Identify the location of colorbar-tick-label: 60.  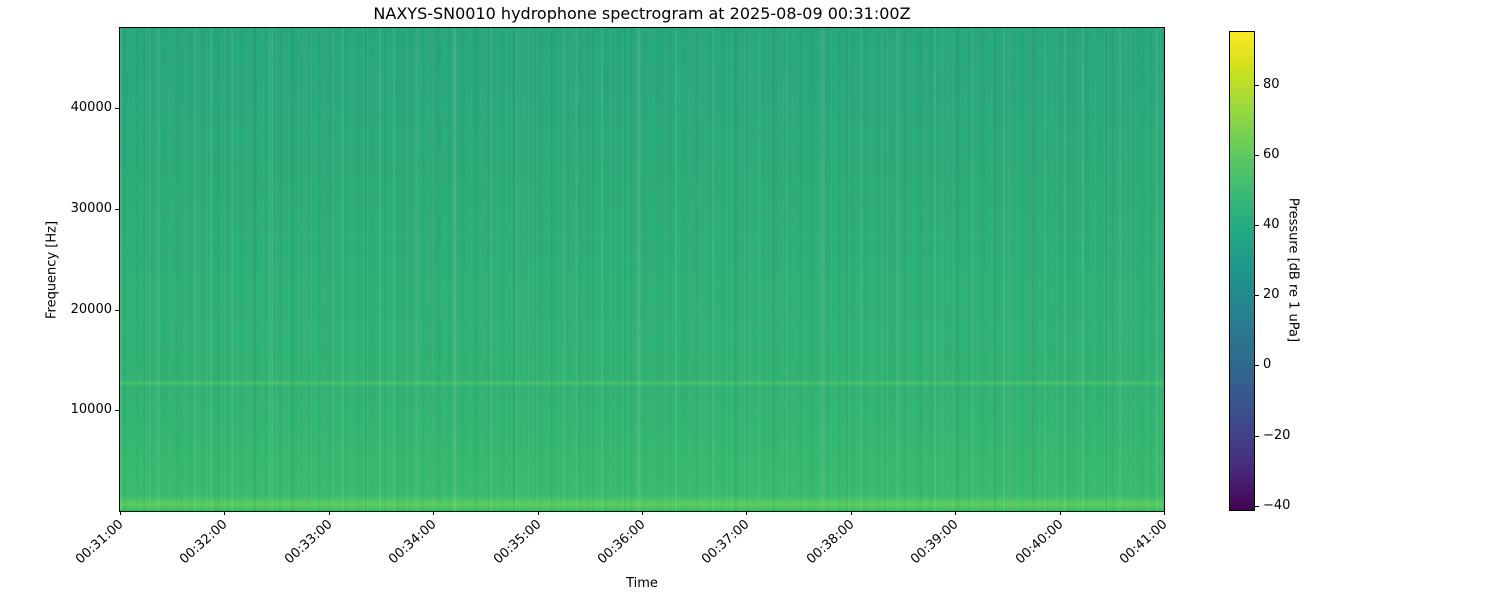
(1271, 154).